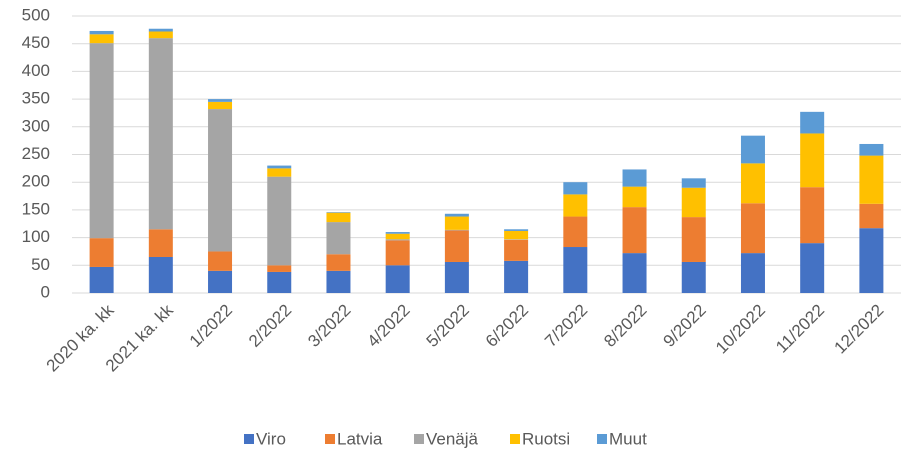 This screenshot has height=453, width=904. What do you see at coordinates (452, 438) in the screenshot?
I see `legend-label: Venäjä` at bounding box center [452, 438].